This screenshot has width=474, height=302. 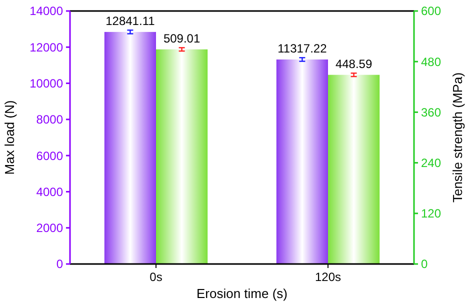 I want to click on y-tick-label: 8000, so click(x=50, y=119).